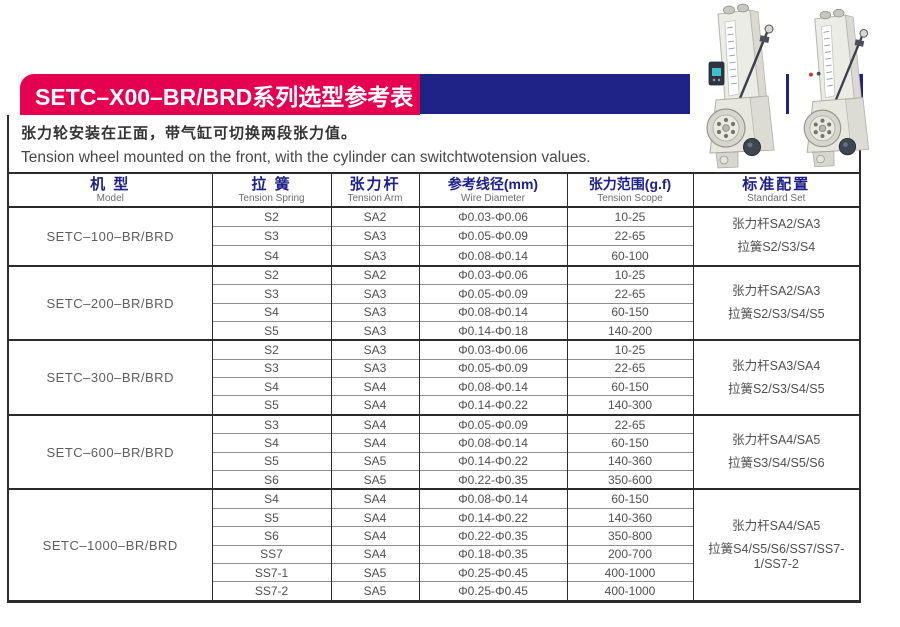 This screenshot has height=627, width=900. What do you see at coordinates (776, 365) in the screenshot?
I see `standard-set-line: 张力杆SA3/SA4` at bounding box center [776, 365].